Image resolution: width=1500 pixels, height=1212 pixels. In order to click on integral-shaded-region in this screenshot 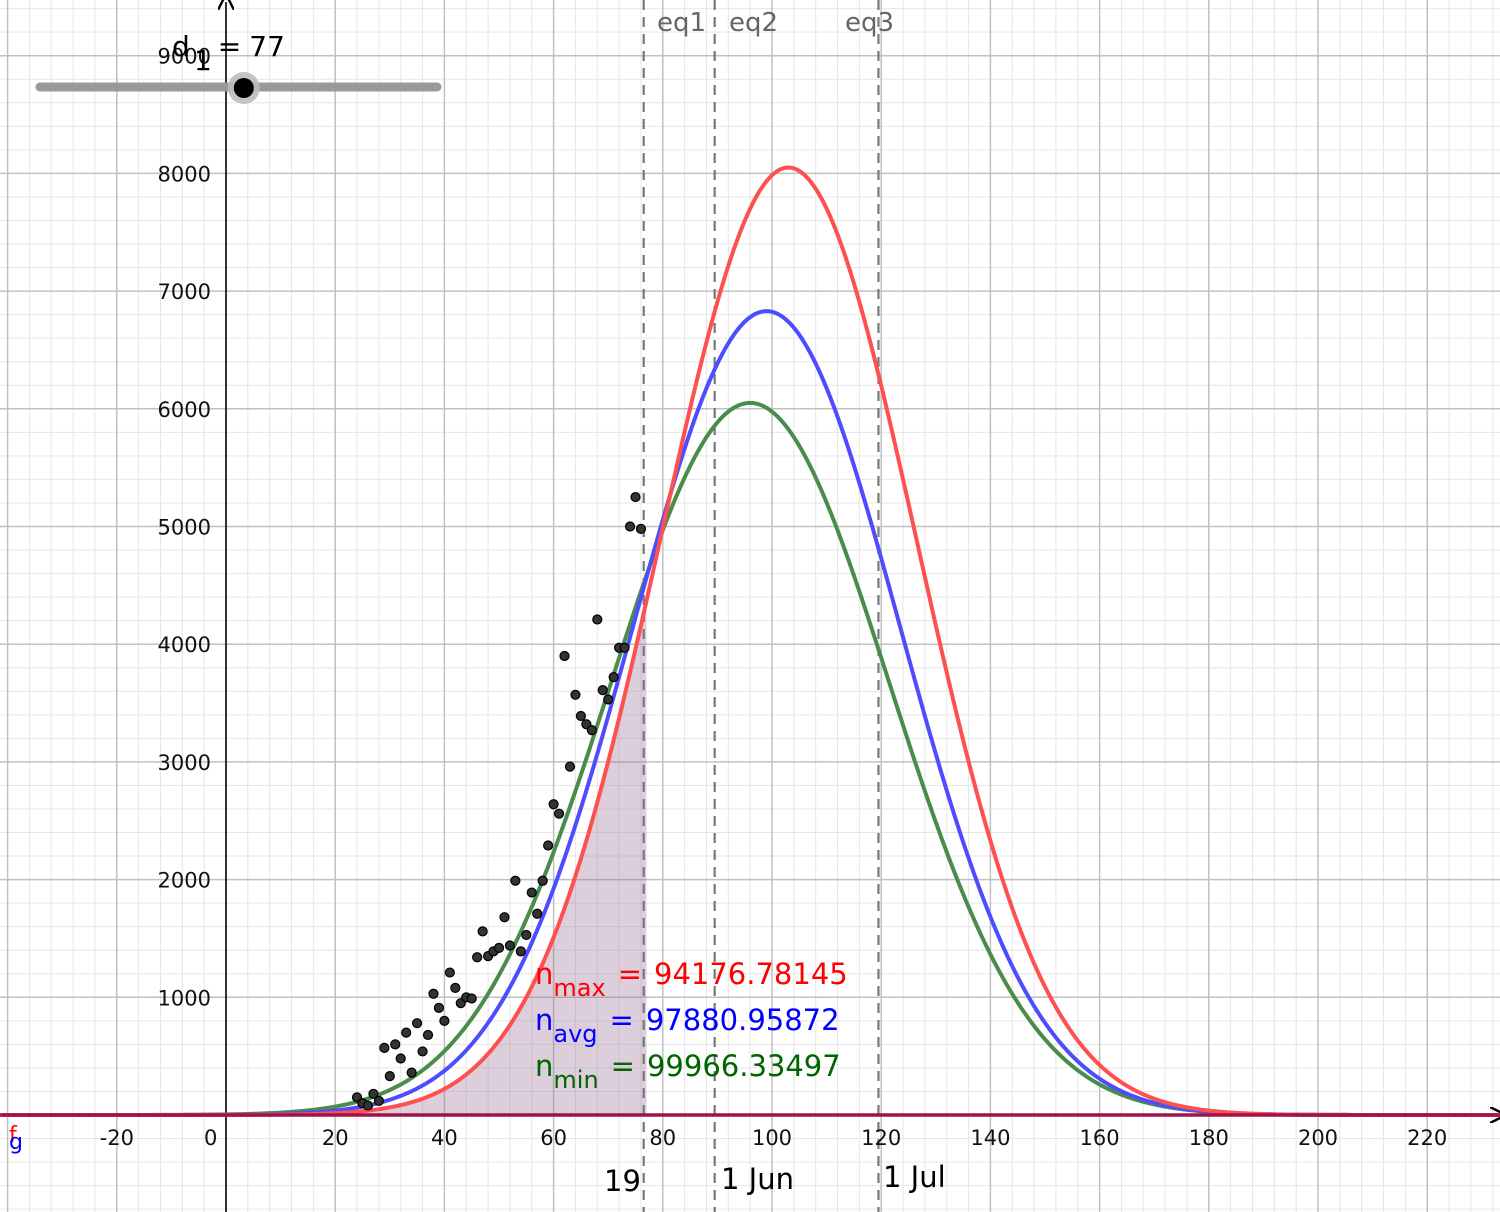, I will do `click(436, 858)`.